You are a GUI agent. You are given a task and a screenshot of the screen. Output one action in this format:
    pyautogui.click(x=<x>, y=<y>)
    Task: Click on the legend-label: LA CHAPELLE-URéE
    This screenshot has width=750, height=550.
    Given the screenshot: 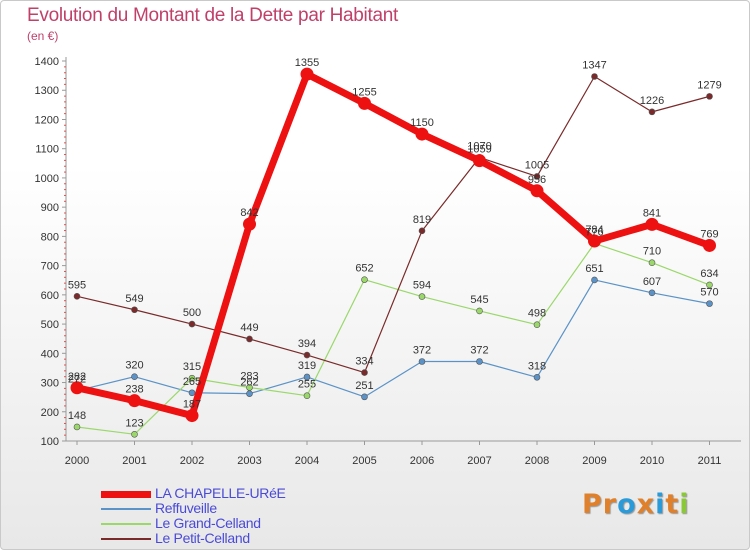 What is the action you would take?
    pyautogui.click(x=220, y=493)
    